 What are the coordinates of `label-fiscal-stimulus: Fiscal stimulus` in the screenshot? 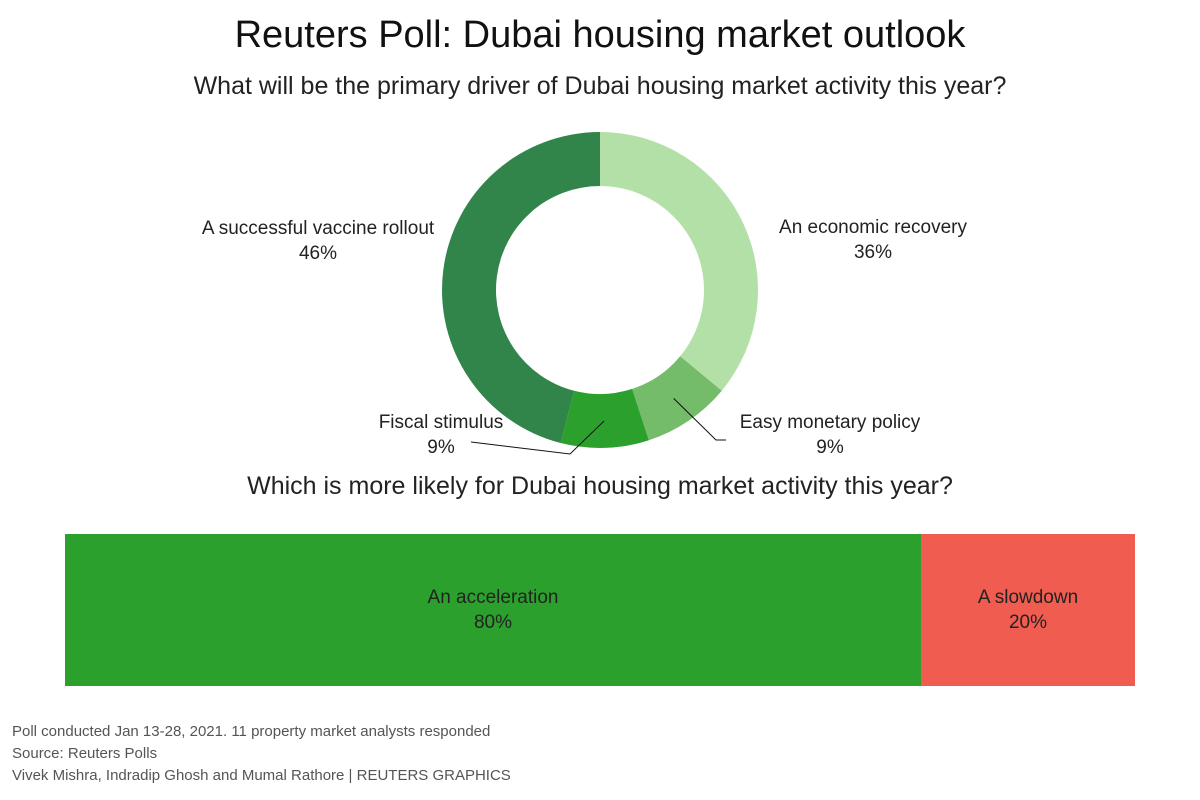 It's located at (441, 422).